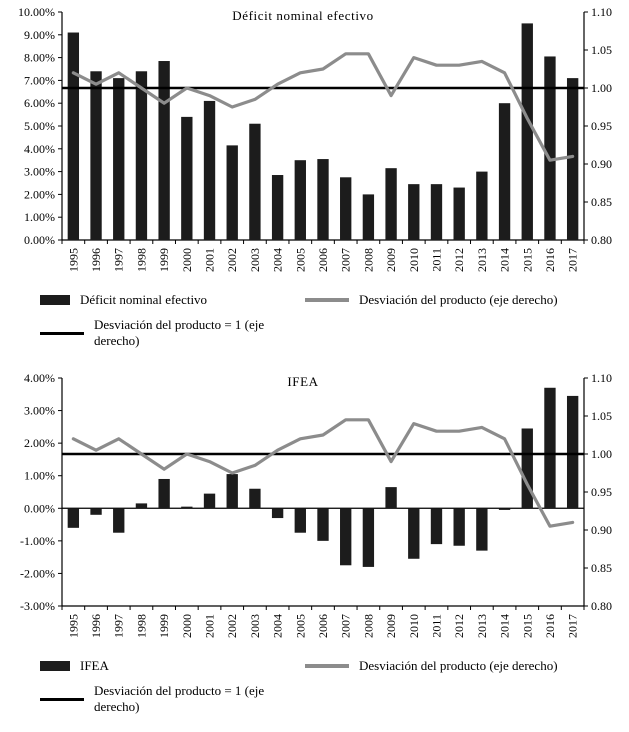  Describe the element at coordinates (209, 501) in the screenshot. I see `bar-2001` at that location.